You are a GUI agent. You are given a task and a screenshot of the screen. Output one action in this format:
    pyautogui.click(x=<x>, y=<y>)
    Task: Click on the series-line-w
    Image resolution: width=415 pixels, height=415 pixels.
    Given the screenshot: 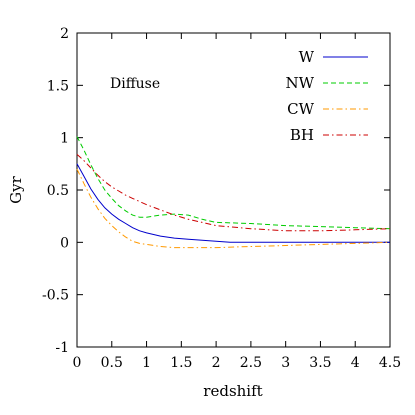 What is the action you would take?
    pyautogui.click(x=233, y=203)
    